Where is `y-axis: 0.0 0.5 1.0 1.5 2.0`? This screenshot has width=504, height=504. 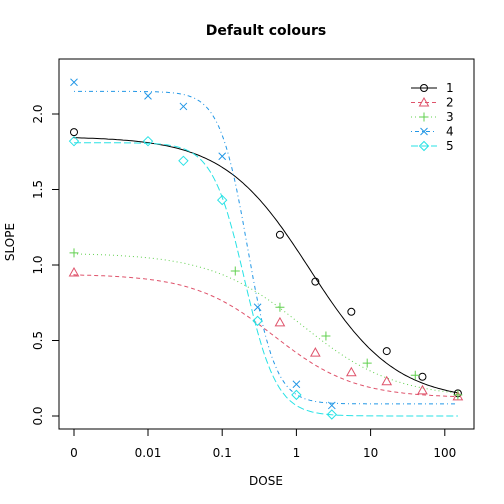 y-axis: 0.0 0.5 1.0 1.5 2.0 is located at coordinates (45, 265).